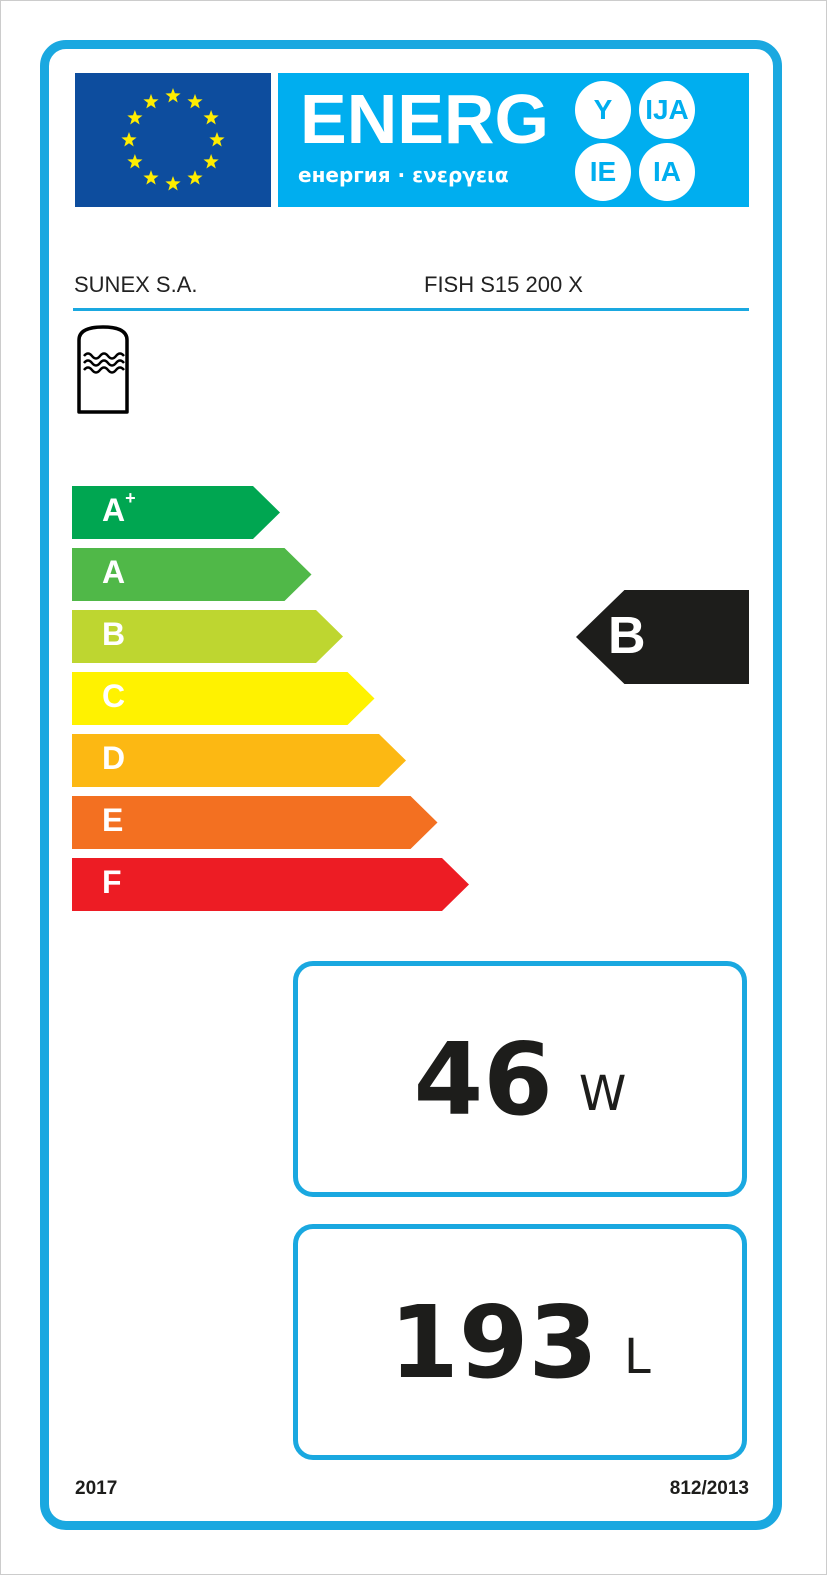 Image resolution: width=827 pixels, height=1575 pixels. Describe the element at coordinates (424, 119) in the screenshot. I see `energy-word: ENERG` at that location.